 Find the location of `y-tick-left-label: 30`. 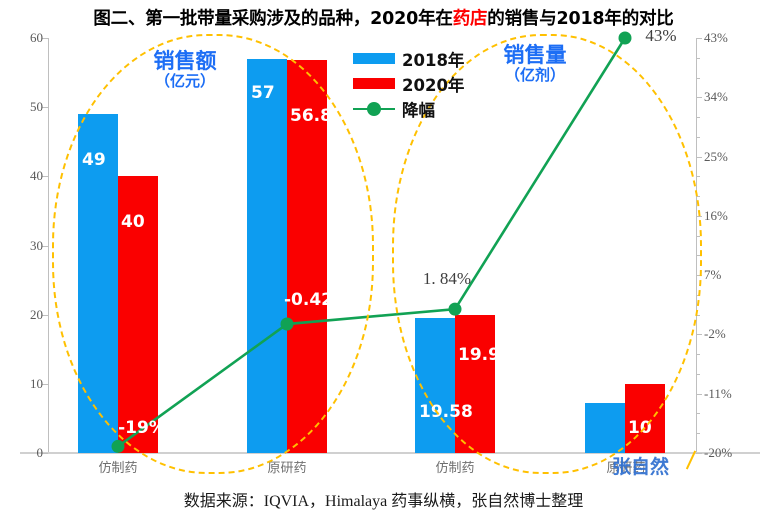

y-tick-left-label: 30 is located at coordinates (36, 245).